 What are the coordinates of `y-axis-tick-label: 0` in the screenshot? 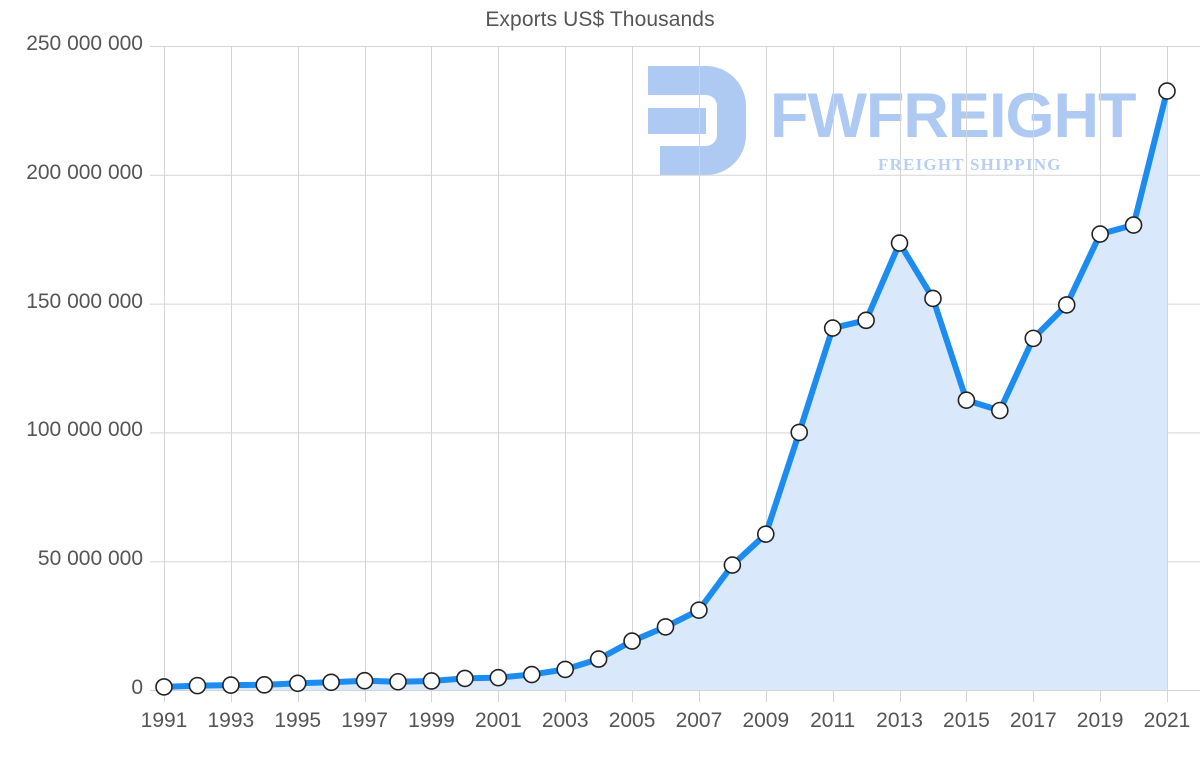 It's located at (137, 687).